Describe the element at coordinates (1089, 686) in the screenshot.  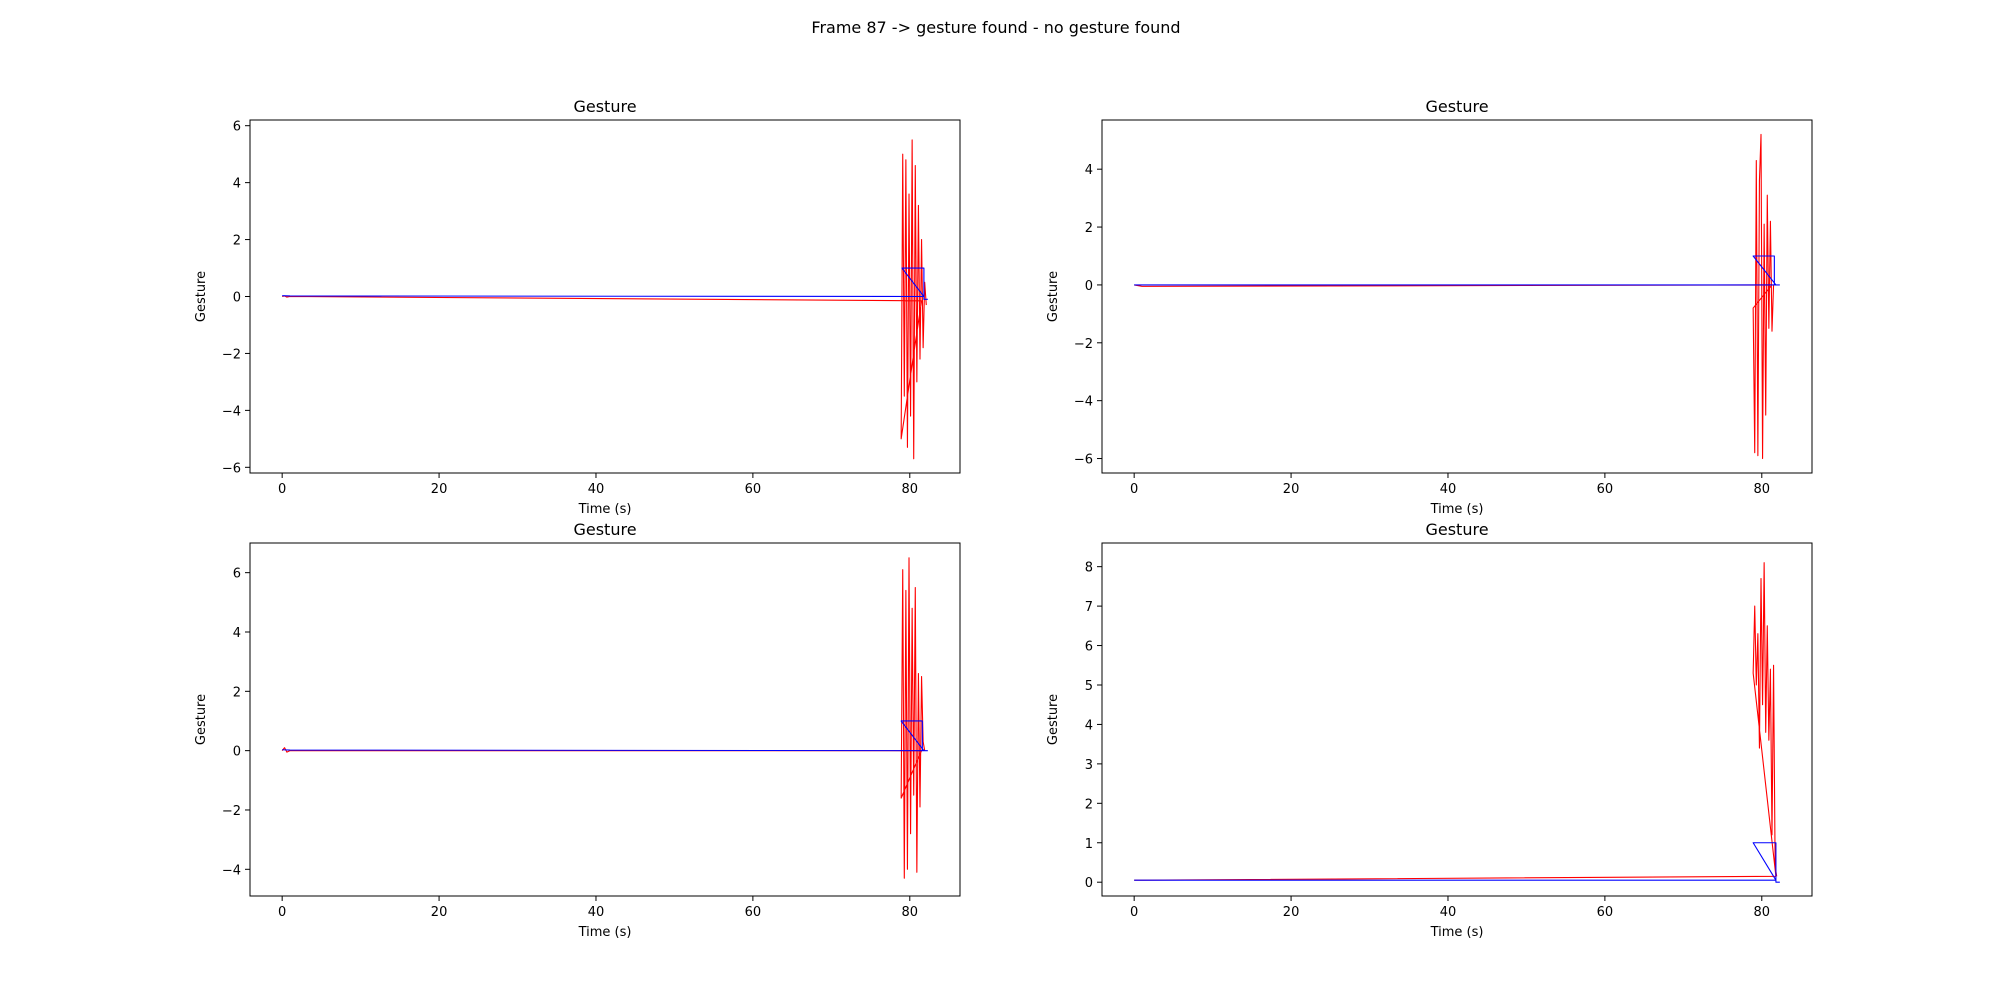
I see `y-tick-label: 5` at that location.